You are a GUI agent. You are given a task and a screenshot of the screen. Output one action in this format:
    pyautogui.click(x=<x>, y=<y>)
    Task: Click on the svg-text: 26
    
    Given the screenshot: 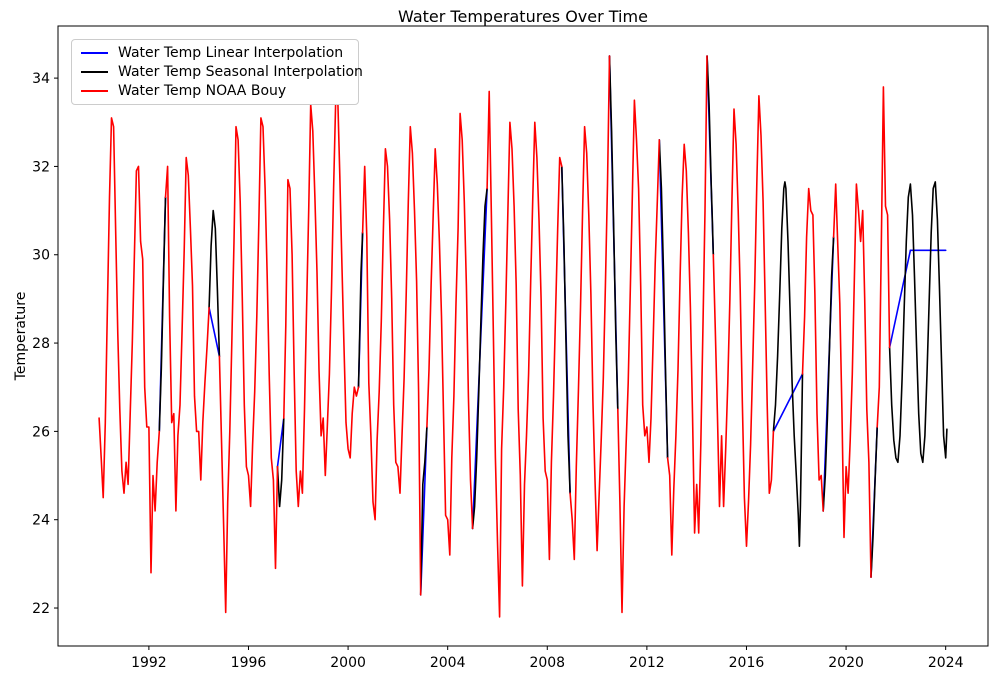 What is the action you would take?
    pyautogui.click(x=41, y=432)
    